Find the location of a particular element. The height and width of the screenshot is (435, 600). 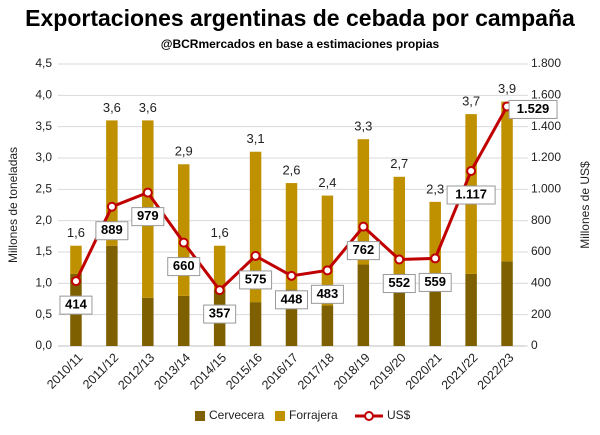

x-tick-label: 2017/18 is located at coordinates (316, 372).